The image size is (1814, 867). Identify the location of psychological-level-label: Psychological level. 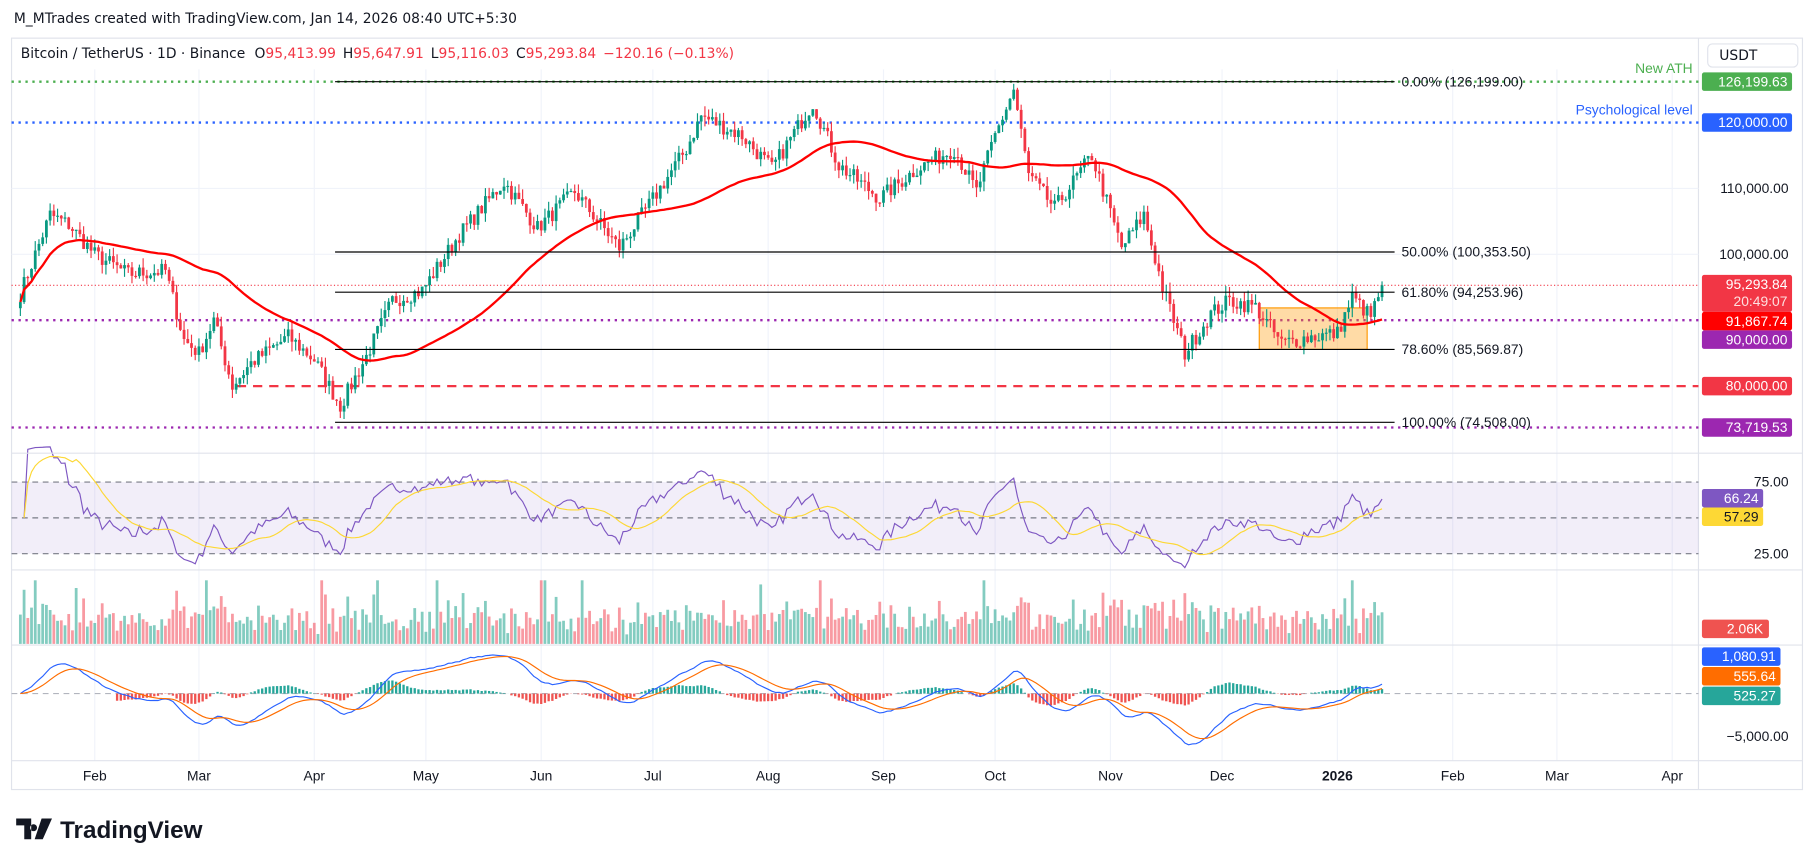
(1634, 109).